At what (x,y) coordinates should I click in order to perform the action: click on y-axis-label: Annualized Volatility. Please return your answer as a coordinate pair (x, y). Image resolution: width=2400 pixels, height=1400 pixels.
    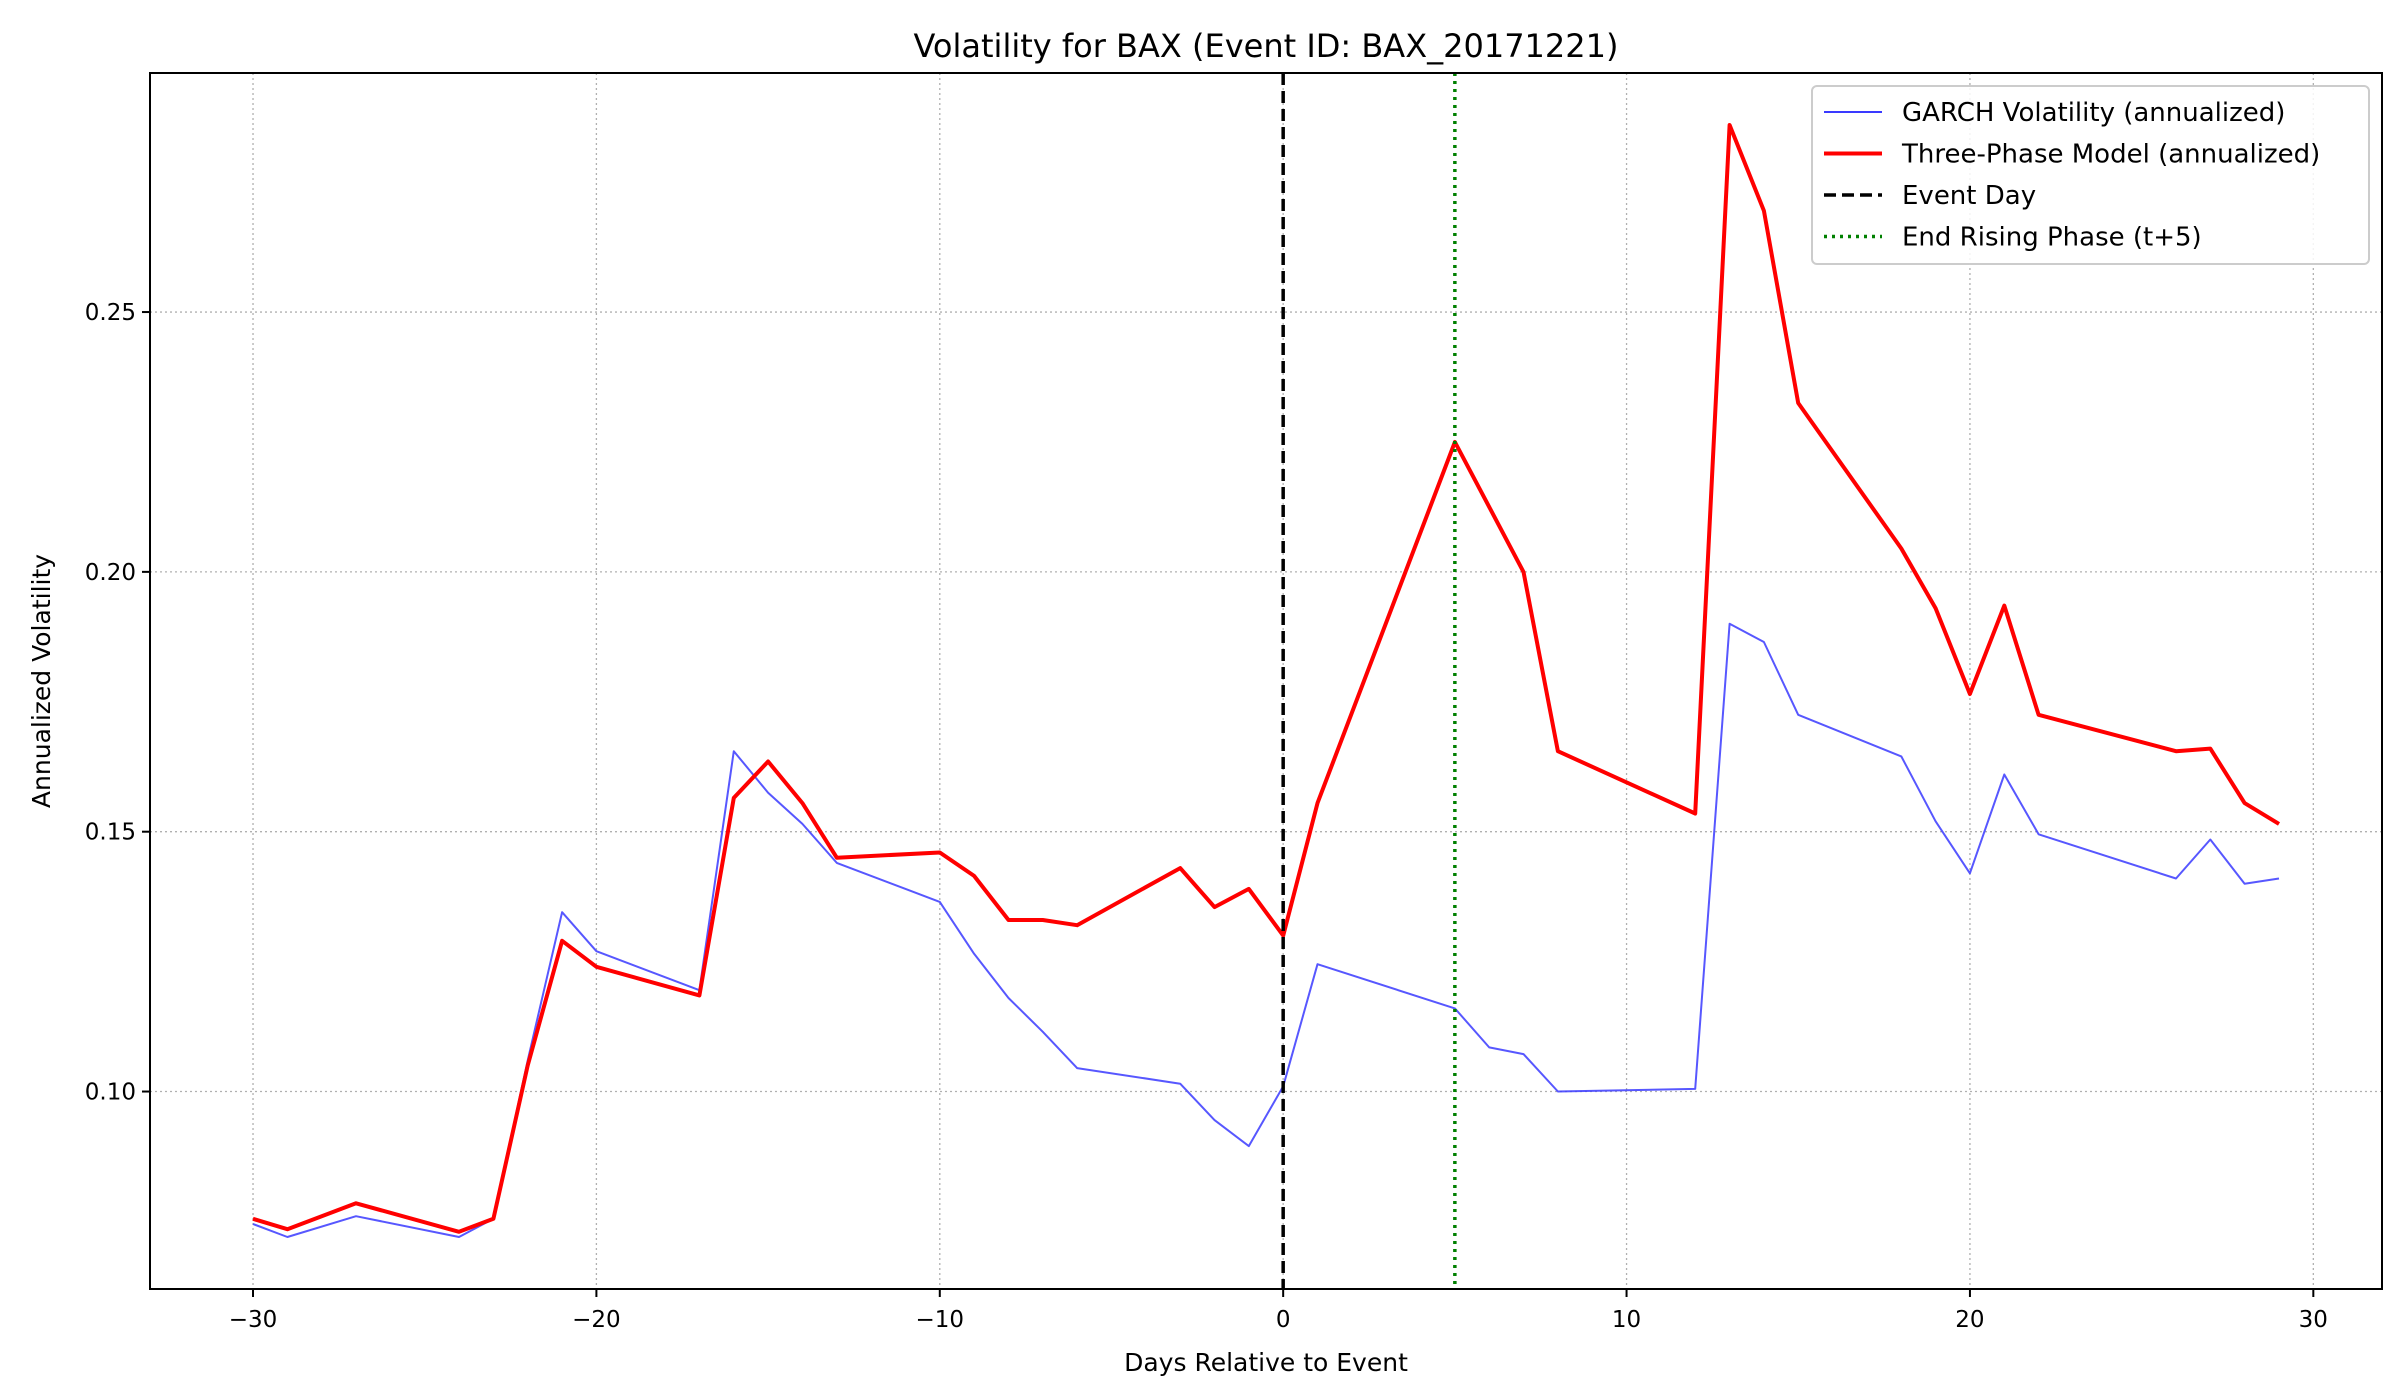
    Looking at the image, I should click on (41, 681).